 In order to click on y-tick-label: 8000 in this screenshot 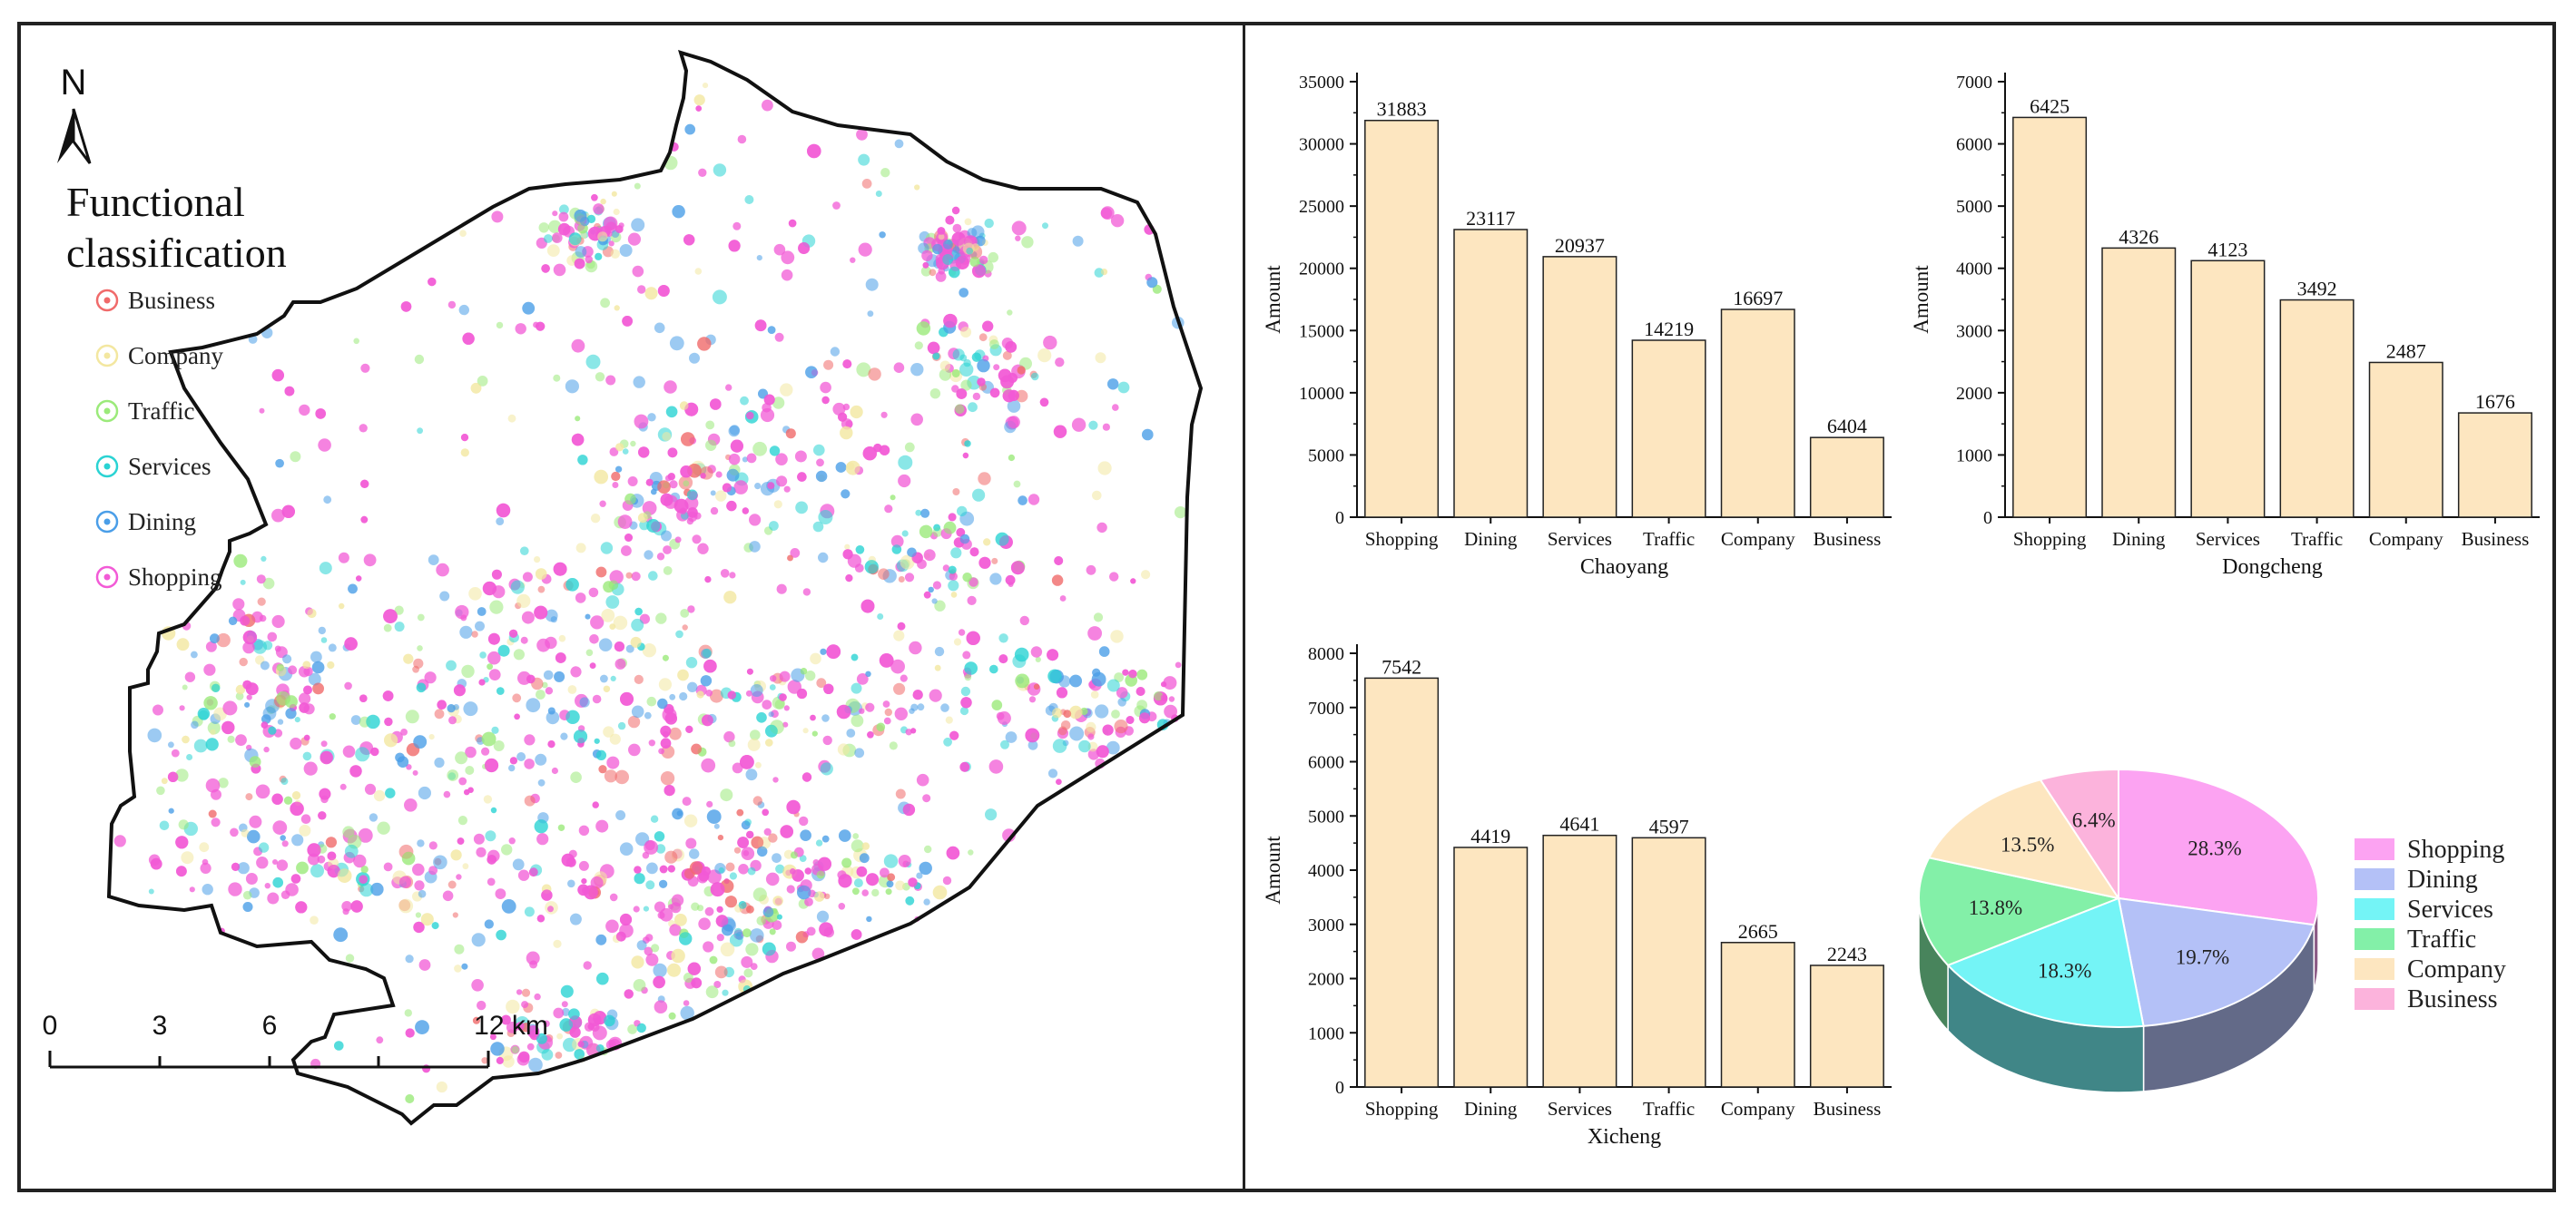, I will do `click(1326, 654)`.